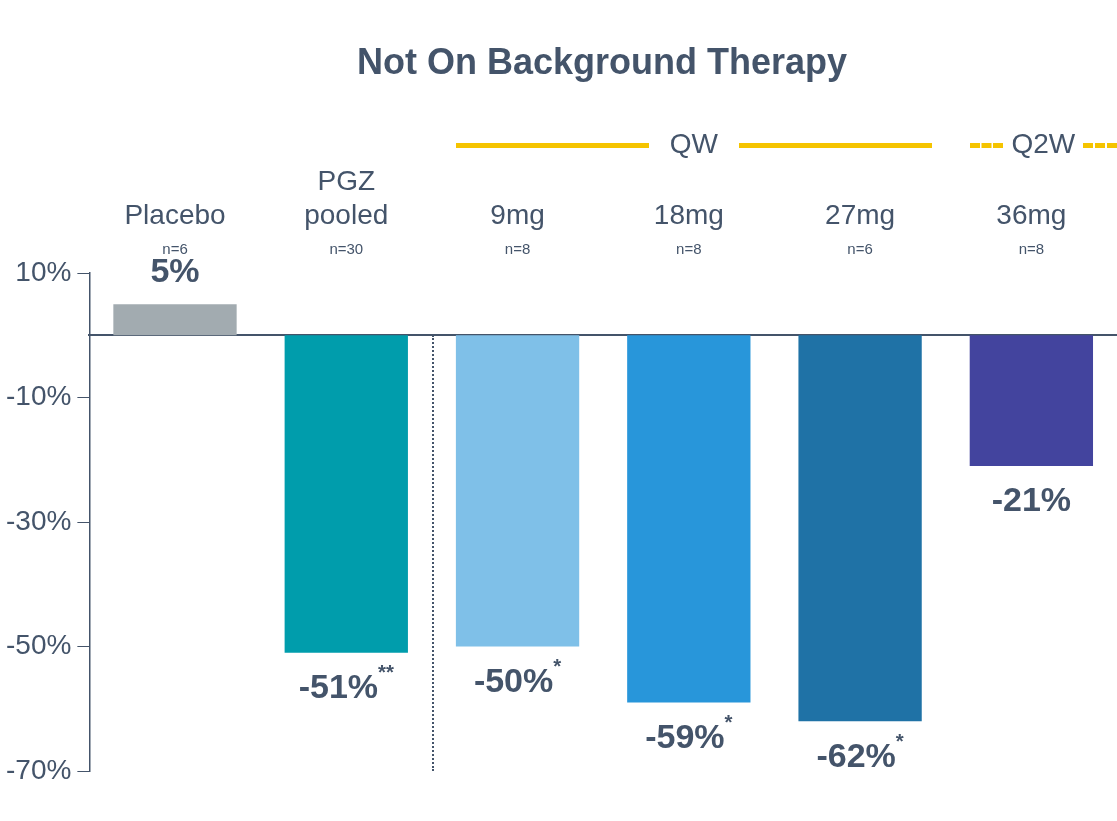  Describe the element at coordinates (860, 751) in the screenshot. I see `data-label: -62%*` at that location.